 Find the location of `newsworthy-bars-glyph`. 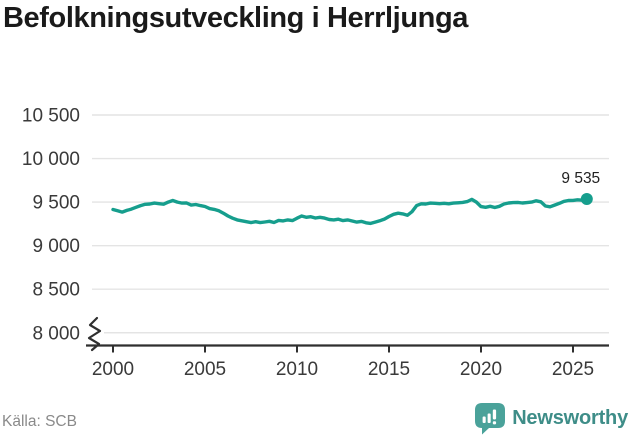

newsworthy-bars-glyph is located at coordinates (489, 417).